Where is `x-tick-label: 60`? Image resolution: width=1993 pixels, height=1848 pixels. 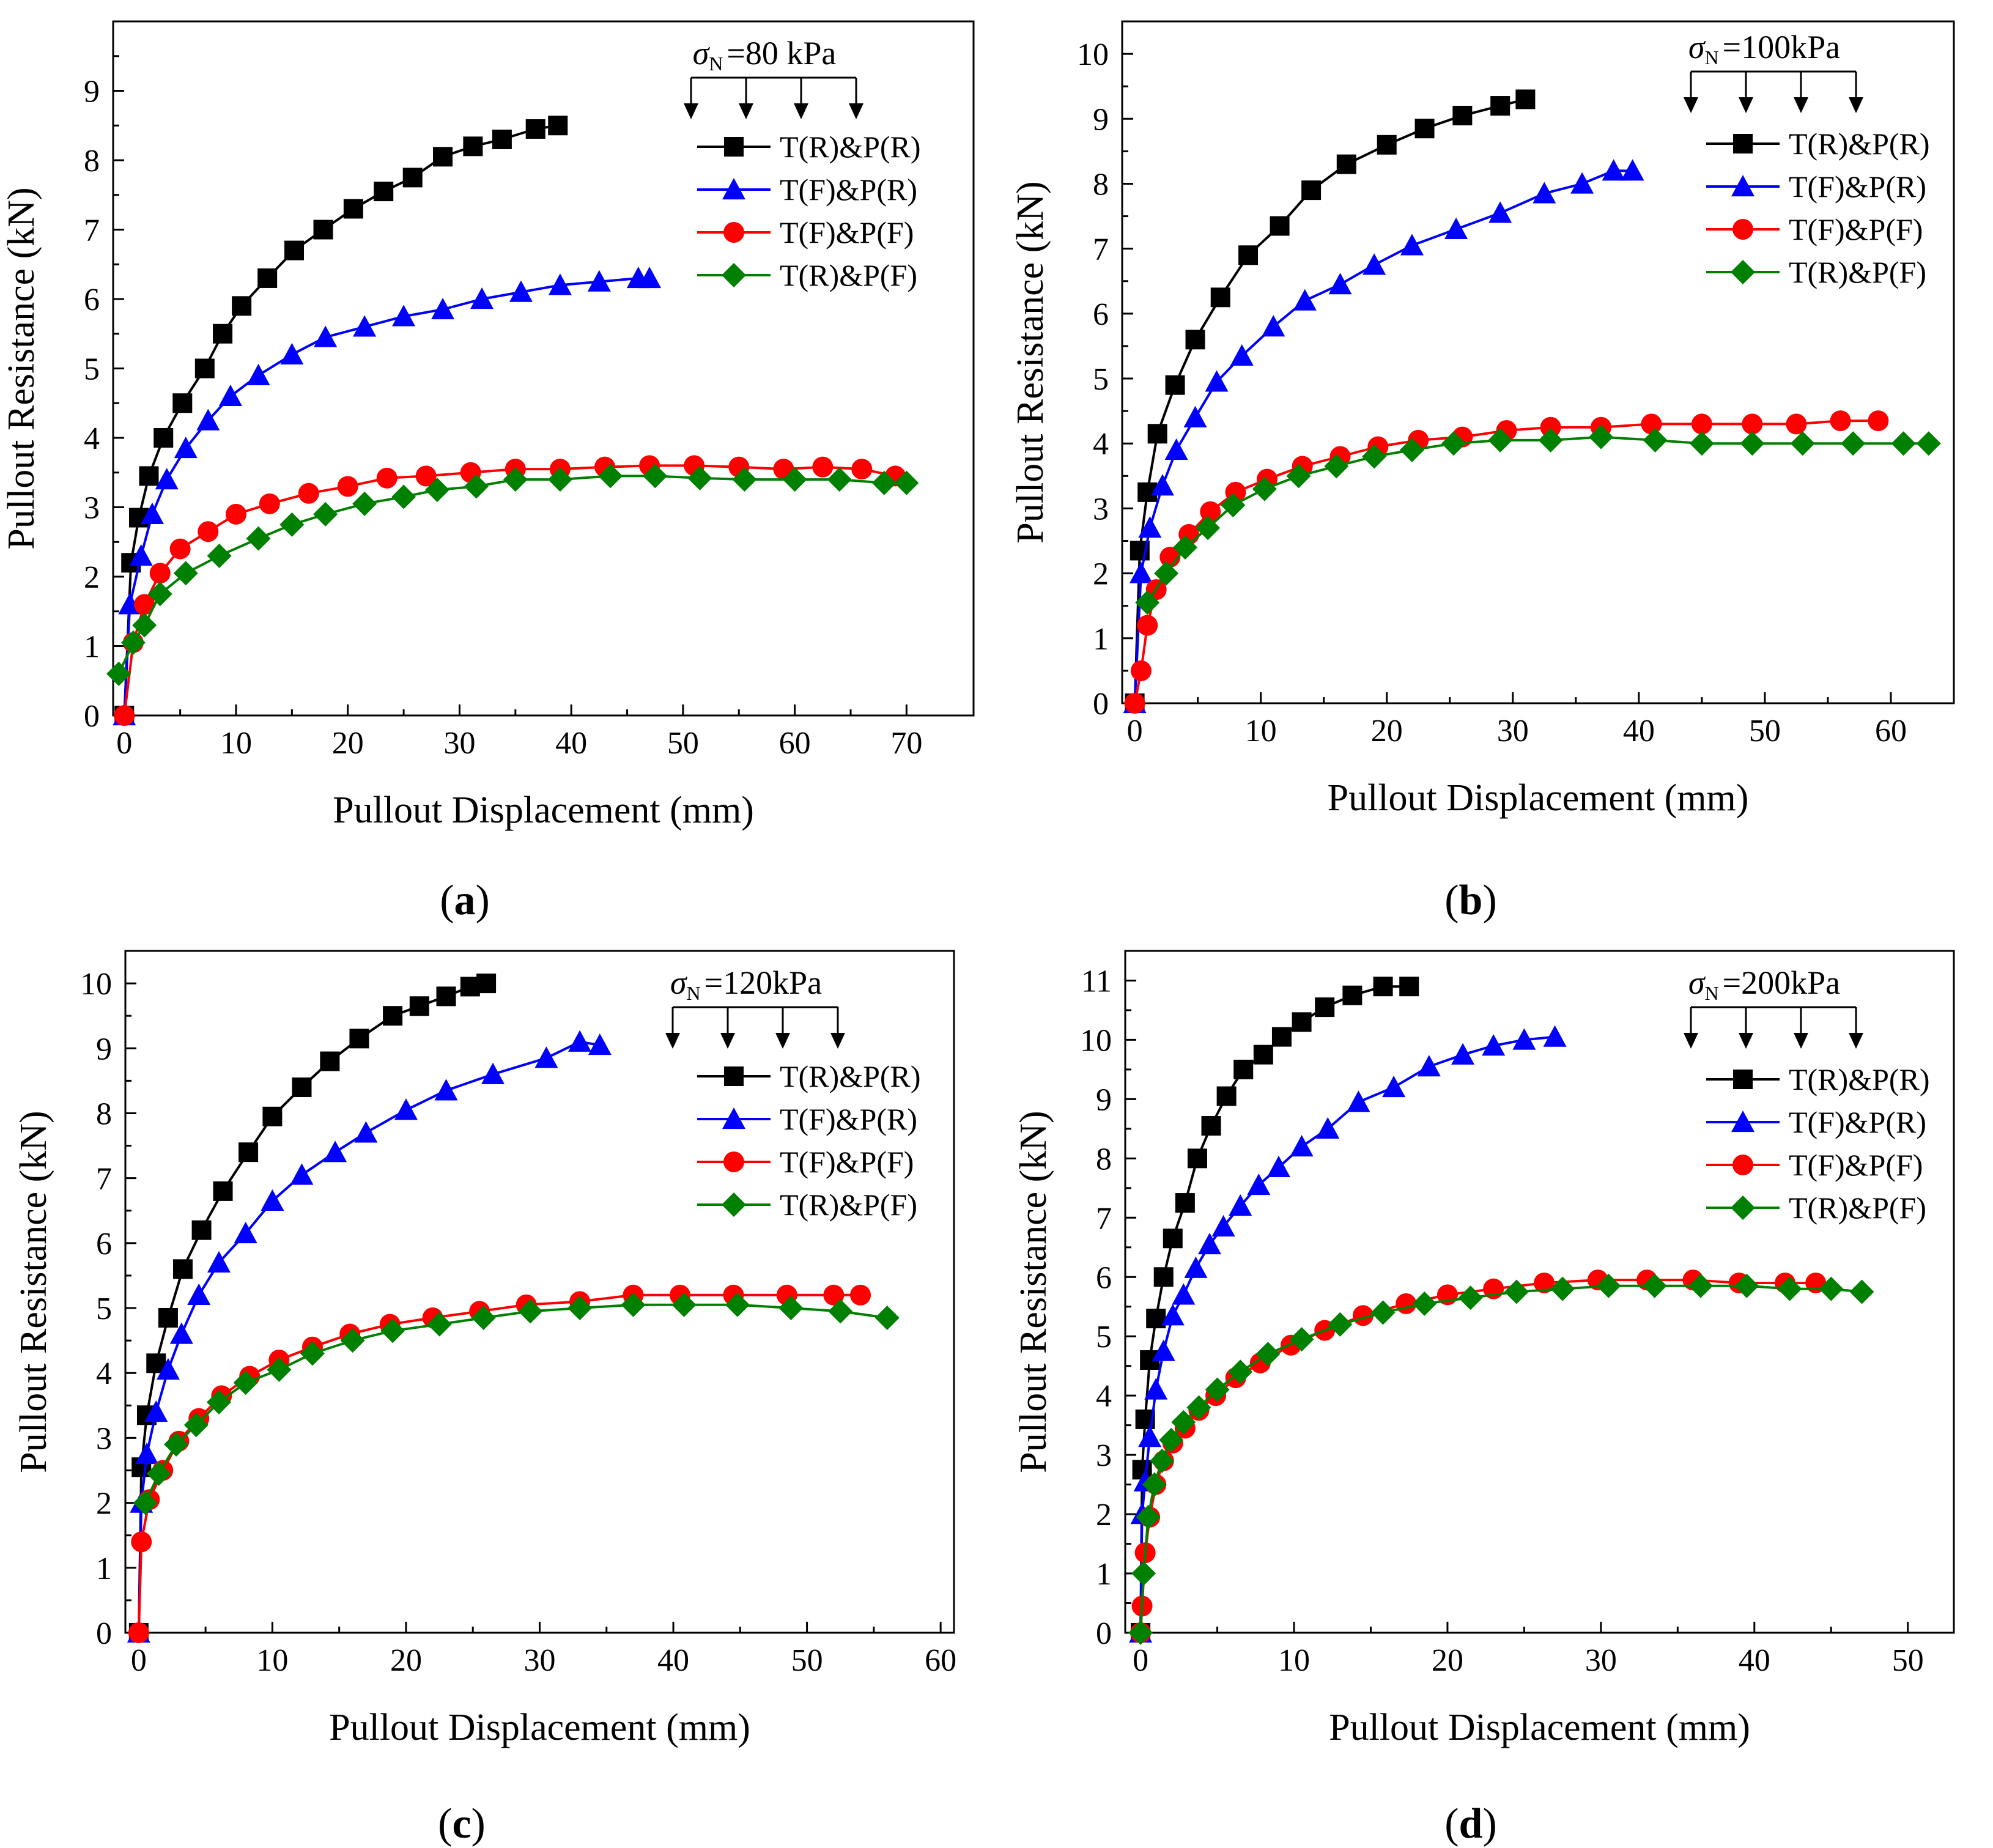 x-tick-label: 60 is located at coordinates (940, 1660).